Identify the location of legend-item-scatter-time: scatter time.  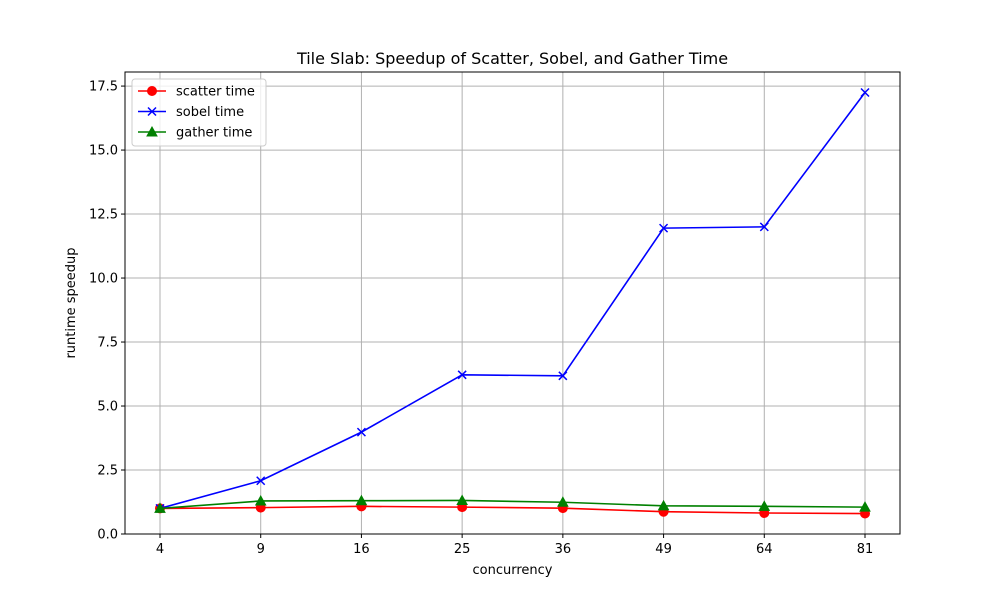
(196, 92).